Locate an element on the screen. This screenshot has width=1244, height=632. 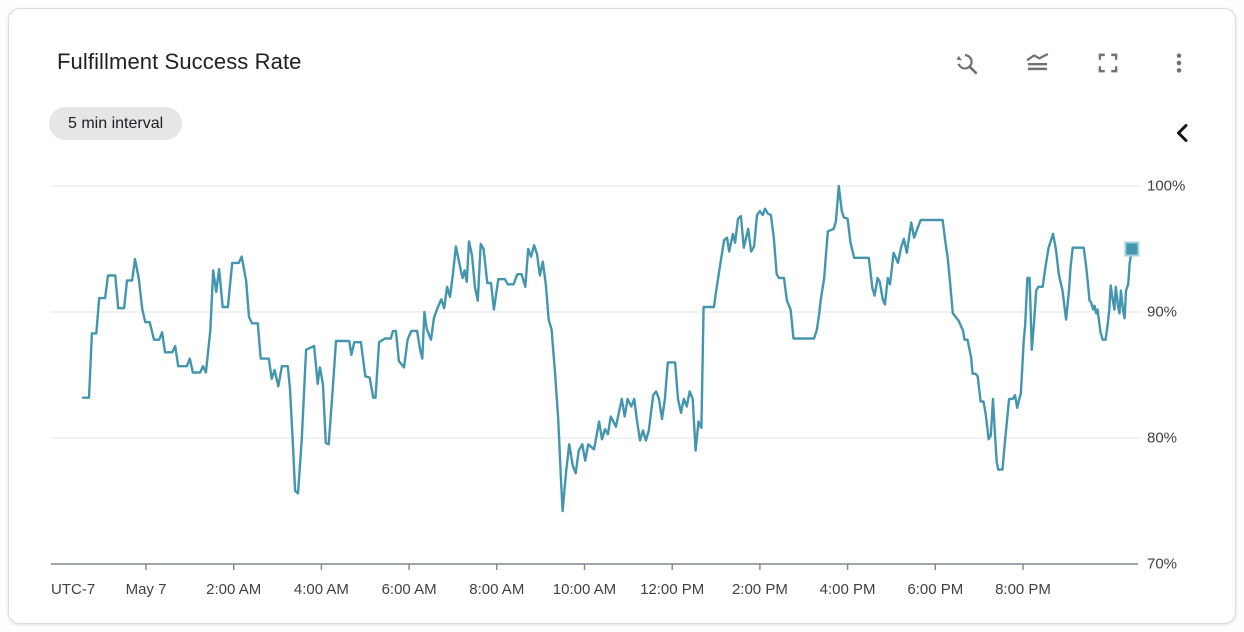
chart-options-icon is located at coordinates (1037, 63).